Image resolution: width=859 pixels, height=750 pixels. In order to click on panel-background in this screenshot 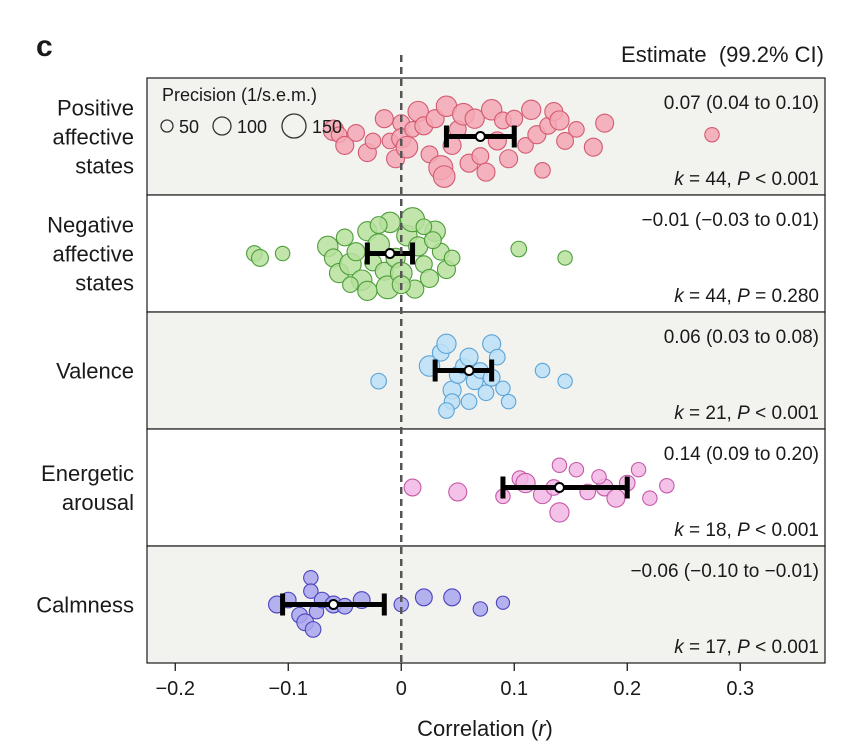, I will do `click(486, 487)`.